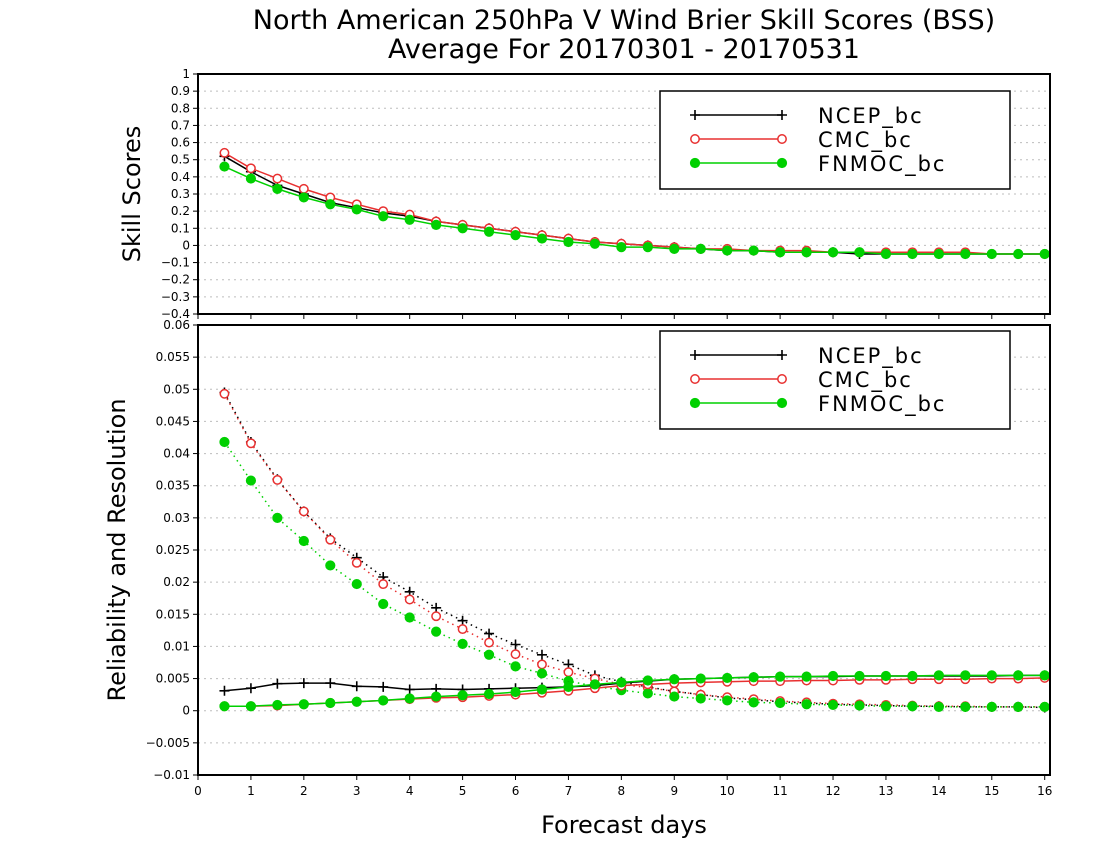 The width and height of the screenshot is (1100, 850). I want to click on y-tick-label: 0.5, so click(180, 160).